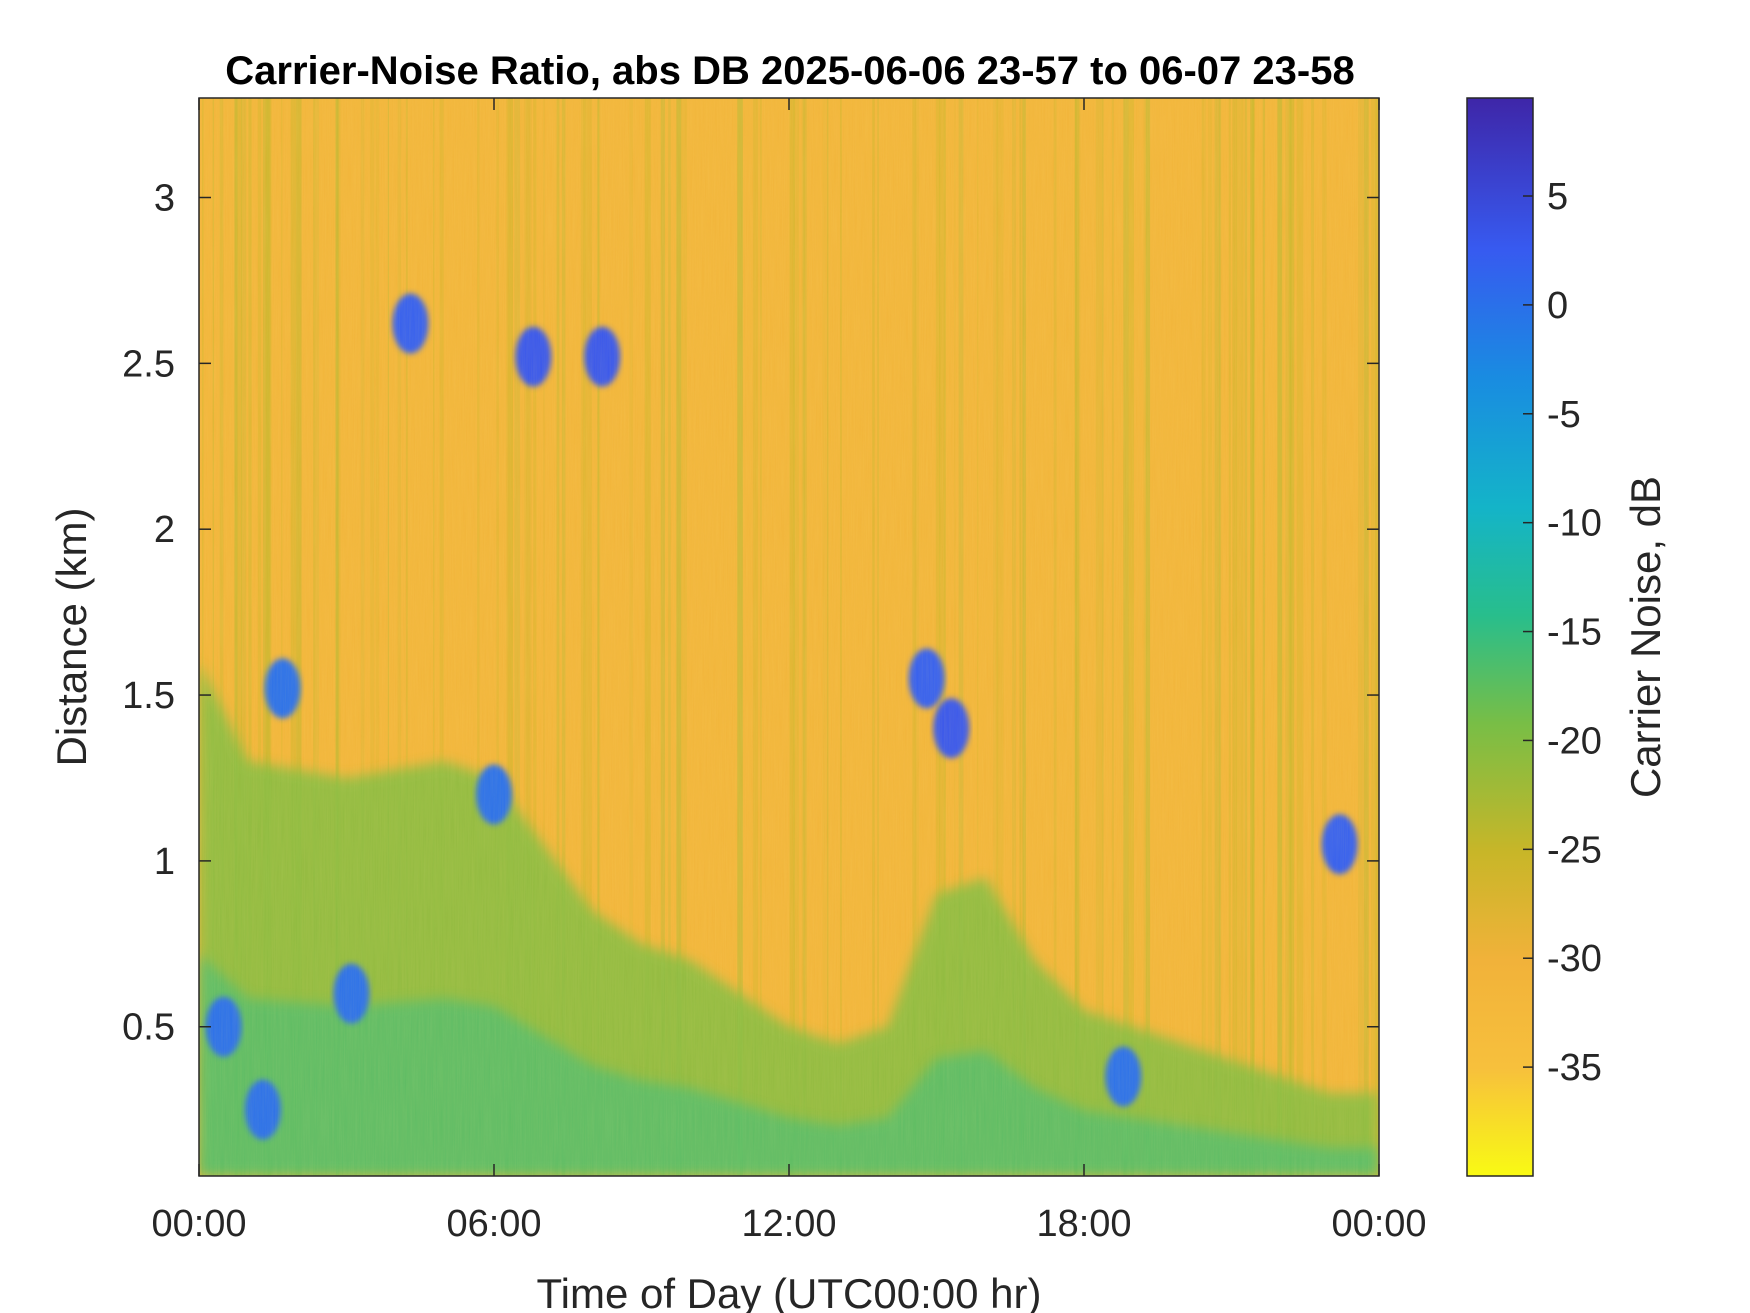 Image resolution: width=1750 pixels, height=1313 pixels. What do you see at coordinates (164, 862) in the screenshot?
I see `y-tick-label: 1` at bounding box center [164, 862].